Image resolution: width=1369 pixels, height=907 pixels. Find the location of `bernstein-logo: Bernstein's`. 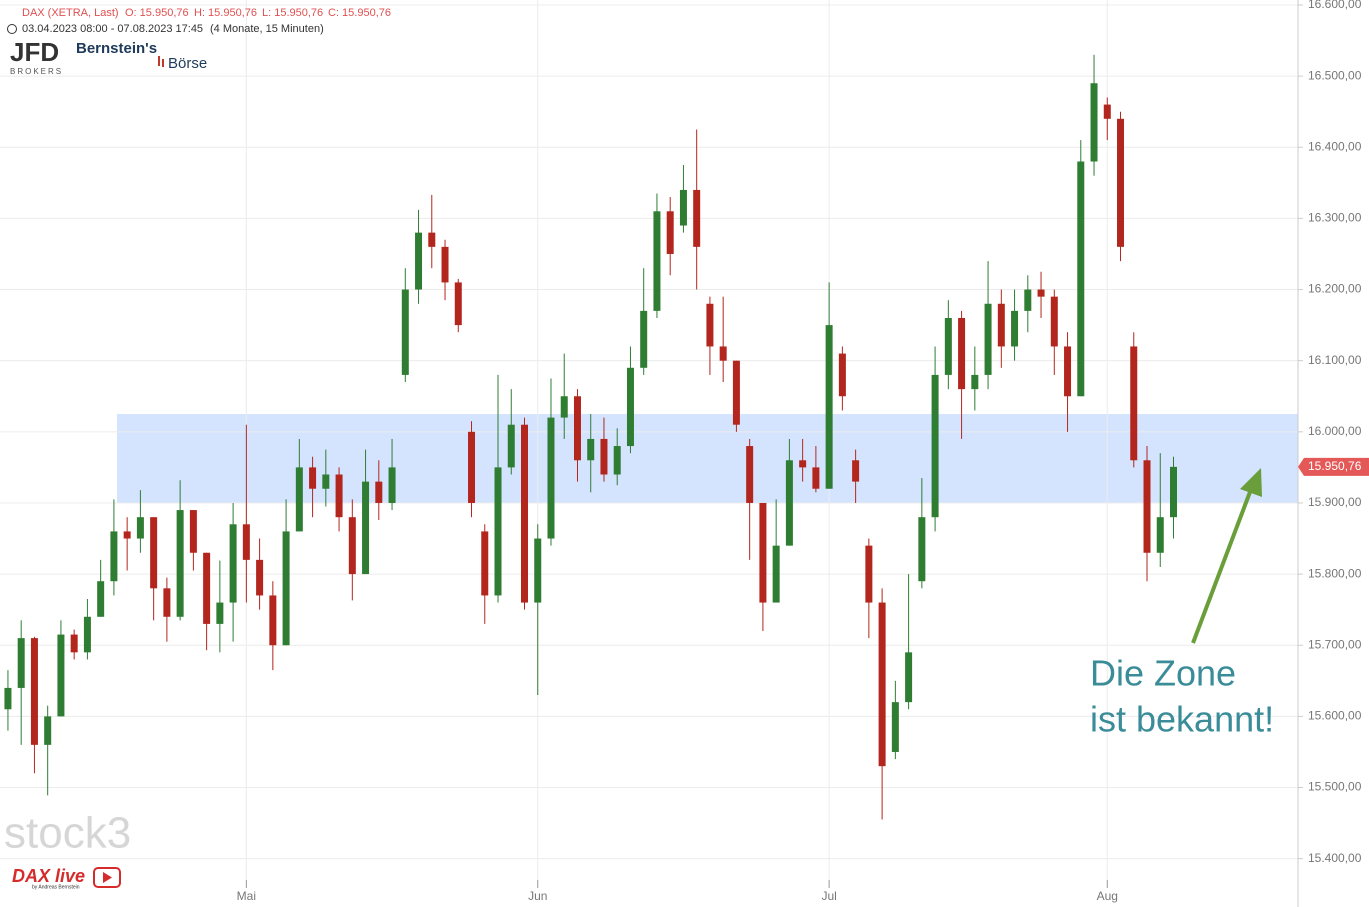

bernstein-logo: Bernstein's is located at coordinates (116, 48).